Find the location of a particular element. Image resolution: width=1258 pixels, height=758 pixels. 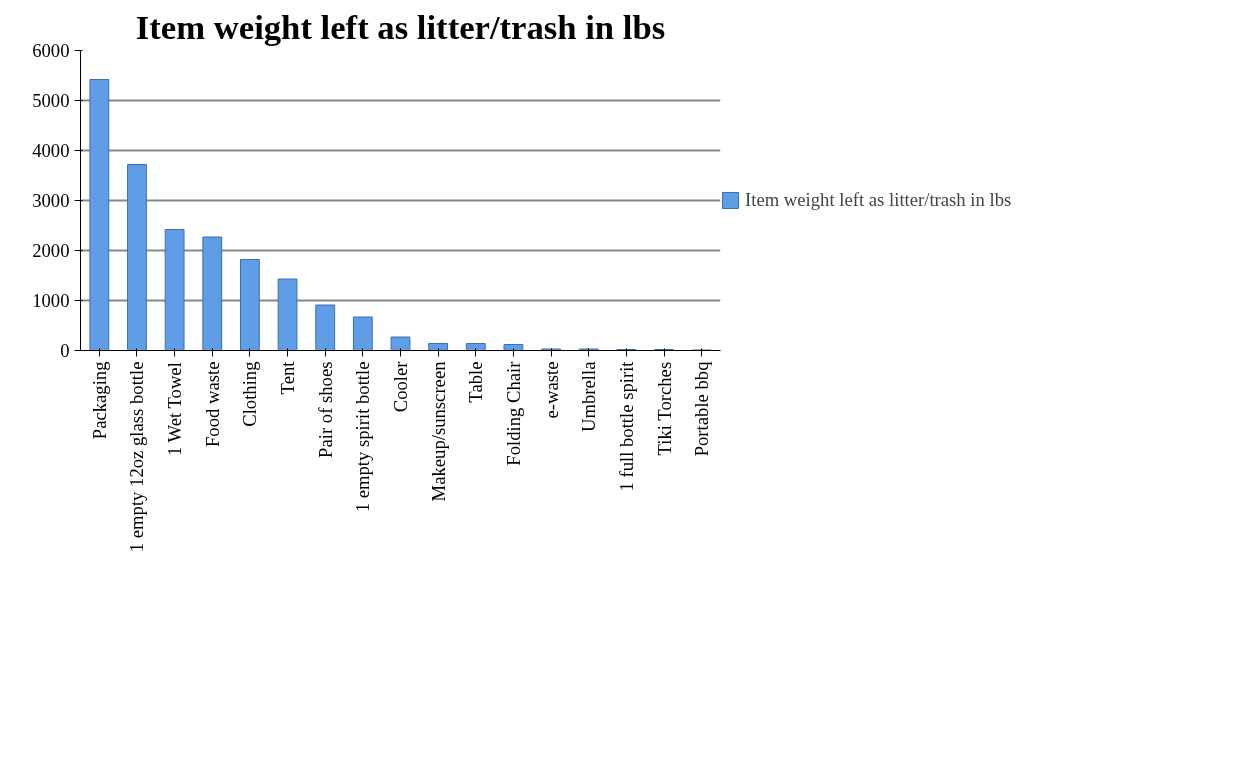

legend-label: Item weight left as litter/trash in lbs is located at coordinates (878, 200).